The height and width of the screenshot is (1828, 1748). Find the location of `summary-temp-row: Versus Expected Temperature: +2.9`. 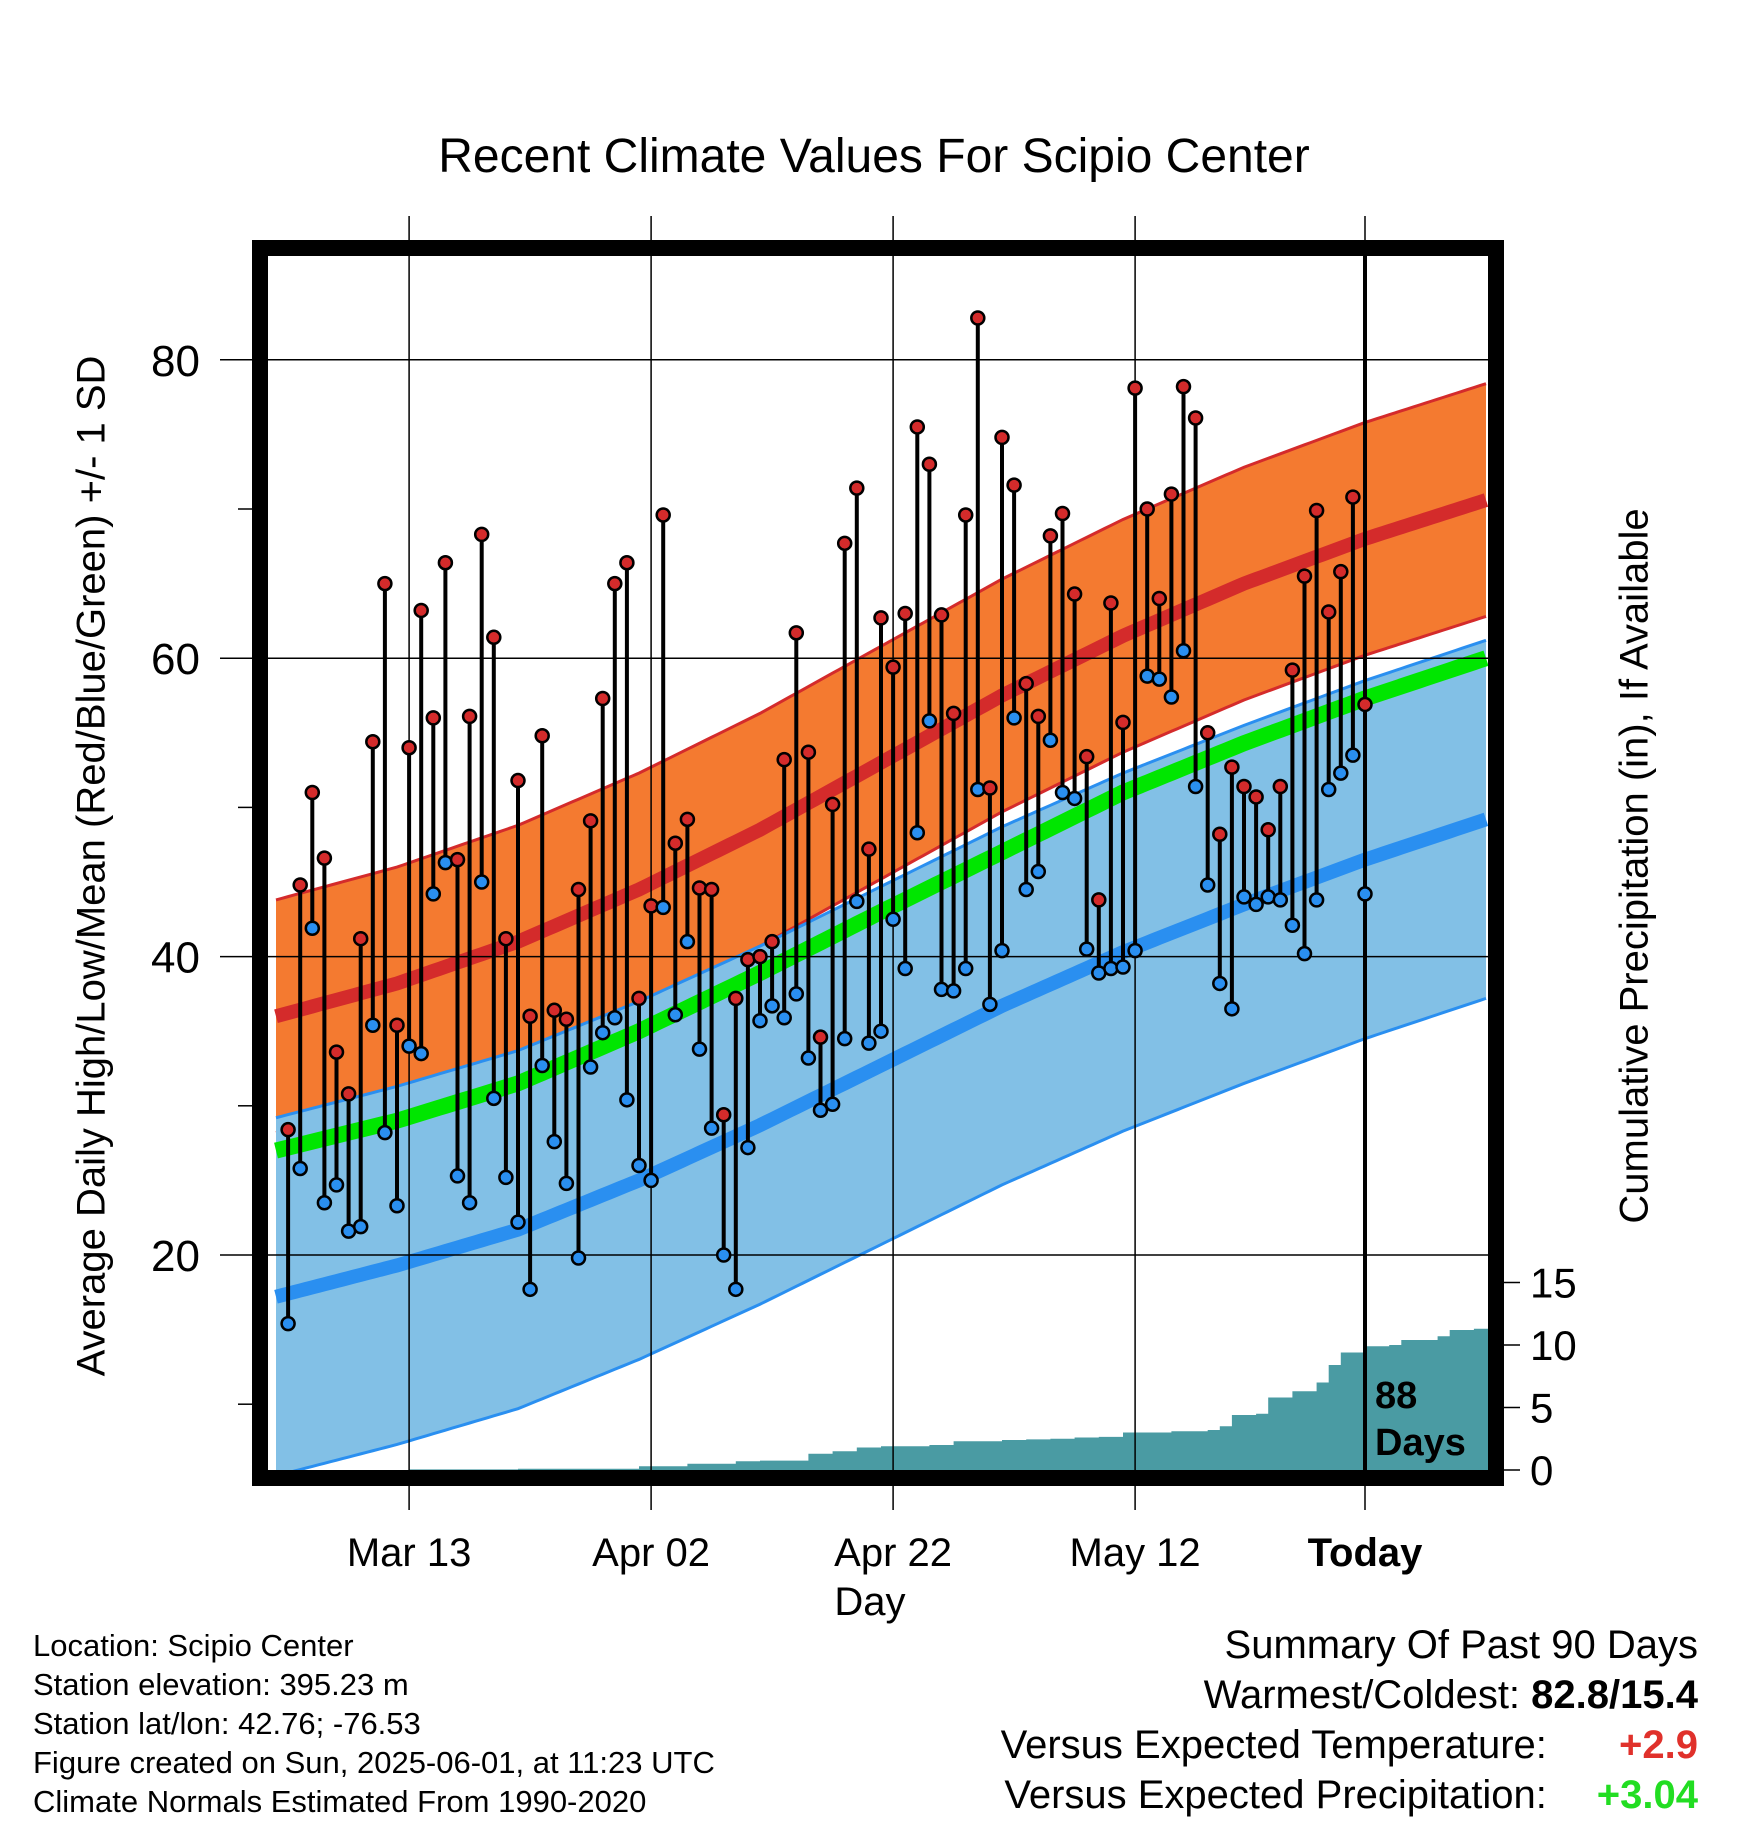

summary-temp-row: Versus Expected Temperature: +2.9 is located at coordinates (1349, 1745).